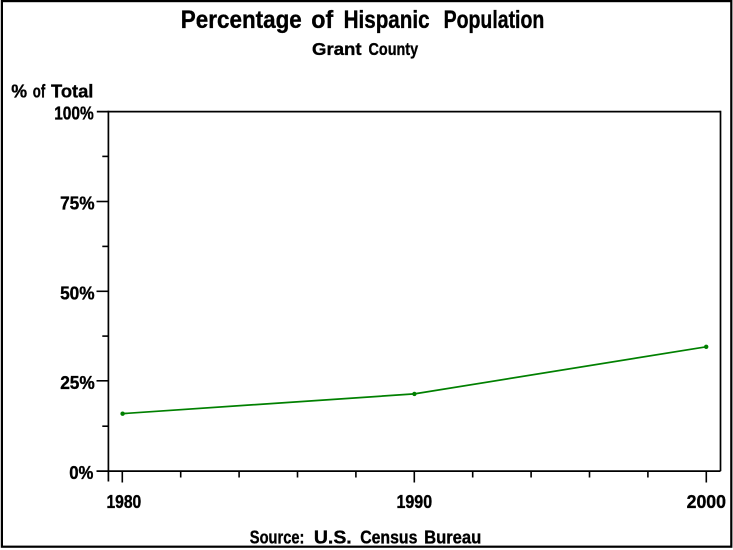 The width and height of the screenshot is (733, 550). What do you see at coordinates (77, 203) in the screenshot?
I see `svg-text: 75%` at bounding box center [77, 203].